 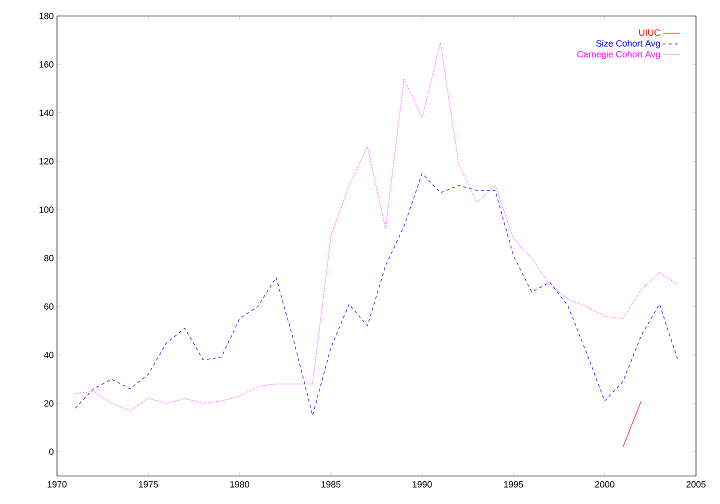 What do you see at coordinates (331, 484) in the screenshot?
I see `x-tick-label: 1985` at bounding box center [331, 484].